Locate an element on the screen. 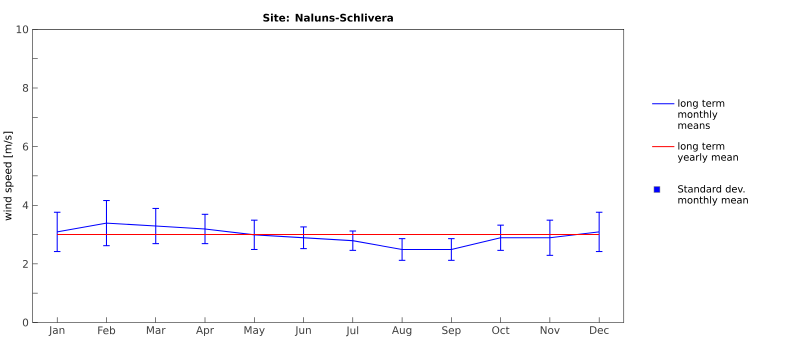 The image size is (795, 342). y-tick-label: 6 is located at coordinates (25, 146).